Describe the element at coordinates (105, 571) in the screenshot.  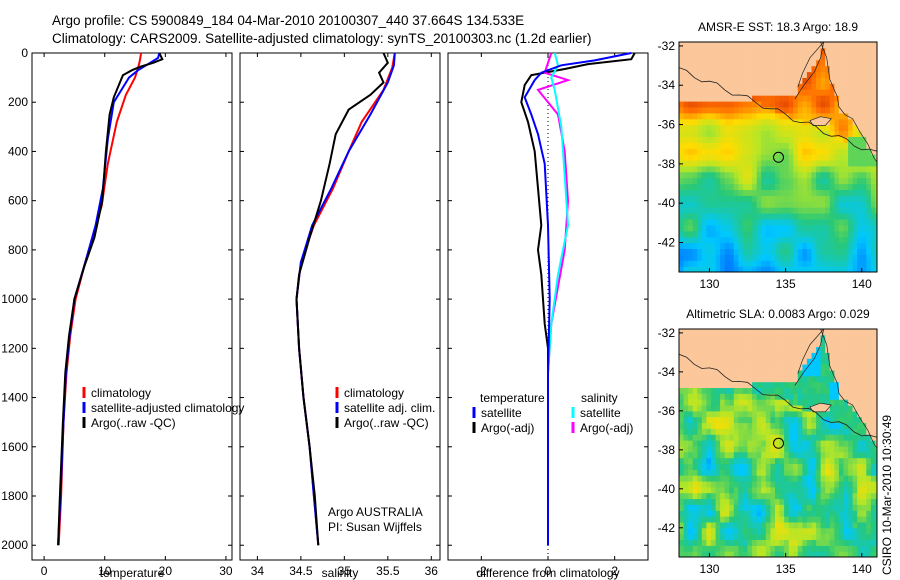
I see `x-tick-label: 10` at that location.